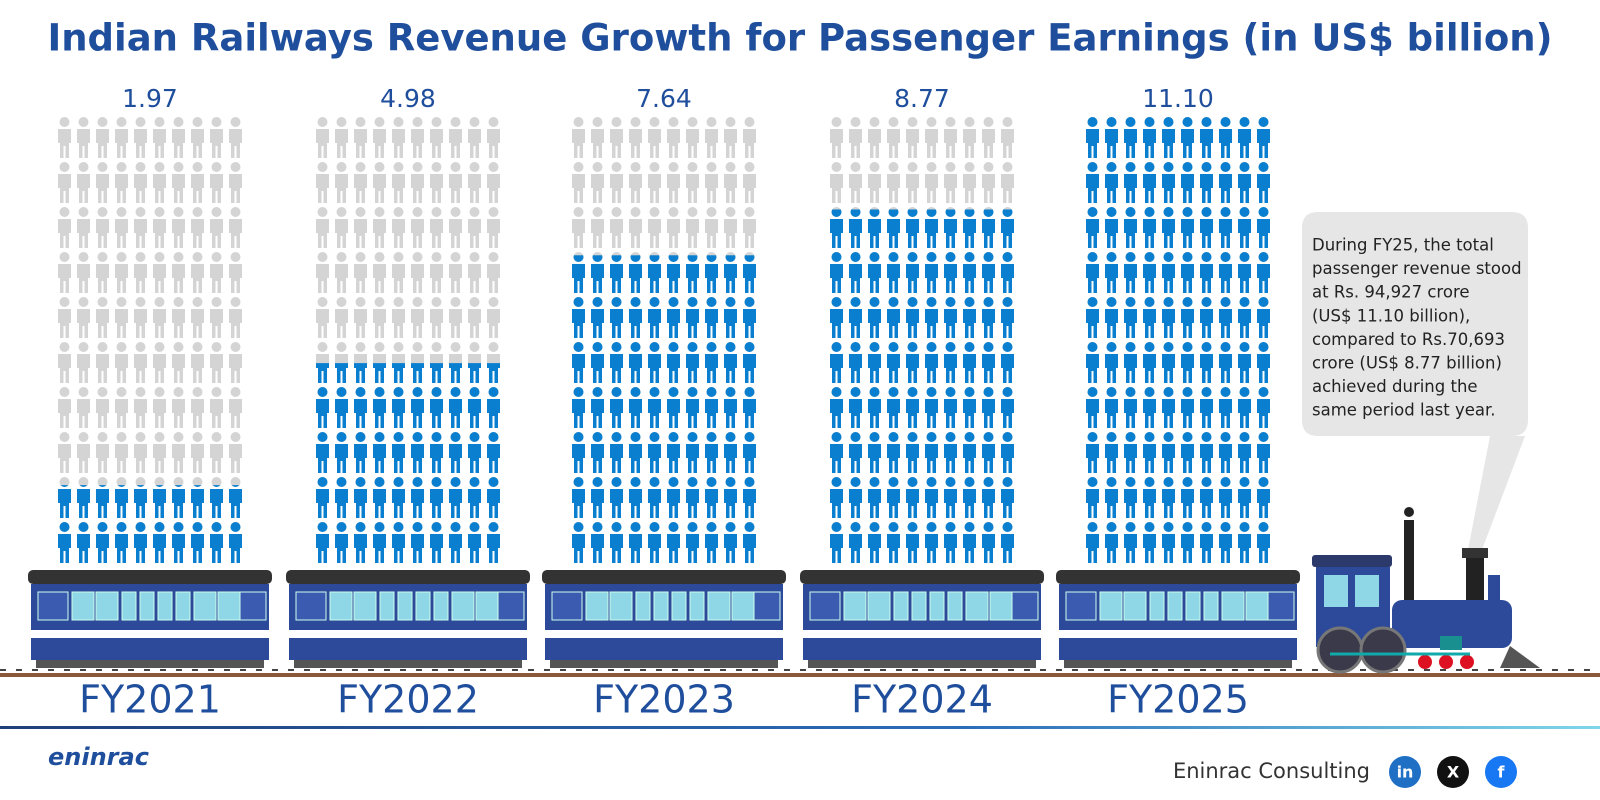 This screenshot has width=1600, height=800. Describe the element at coordinates (408, 98) in the screenshot. I see `value-label: 4.98` at that location.